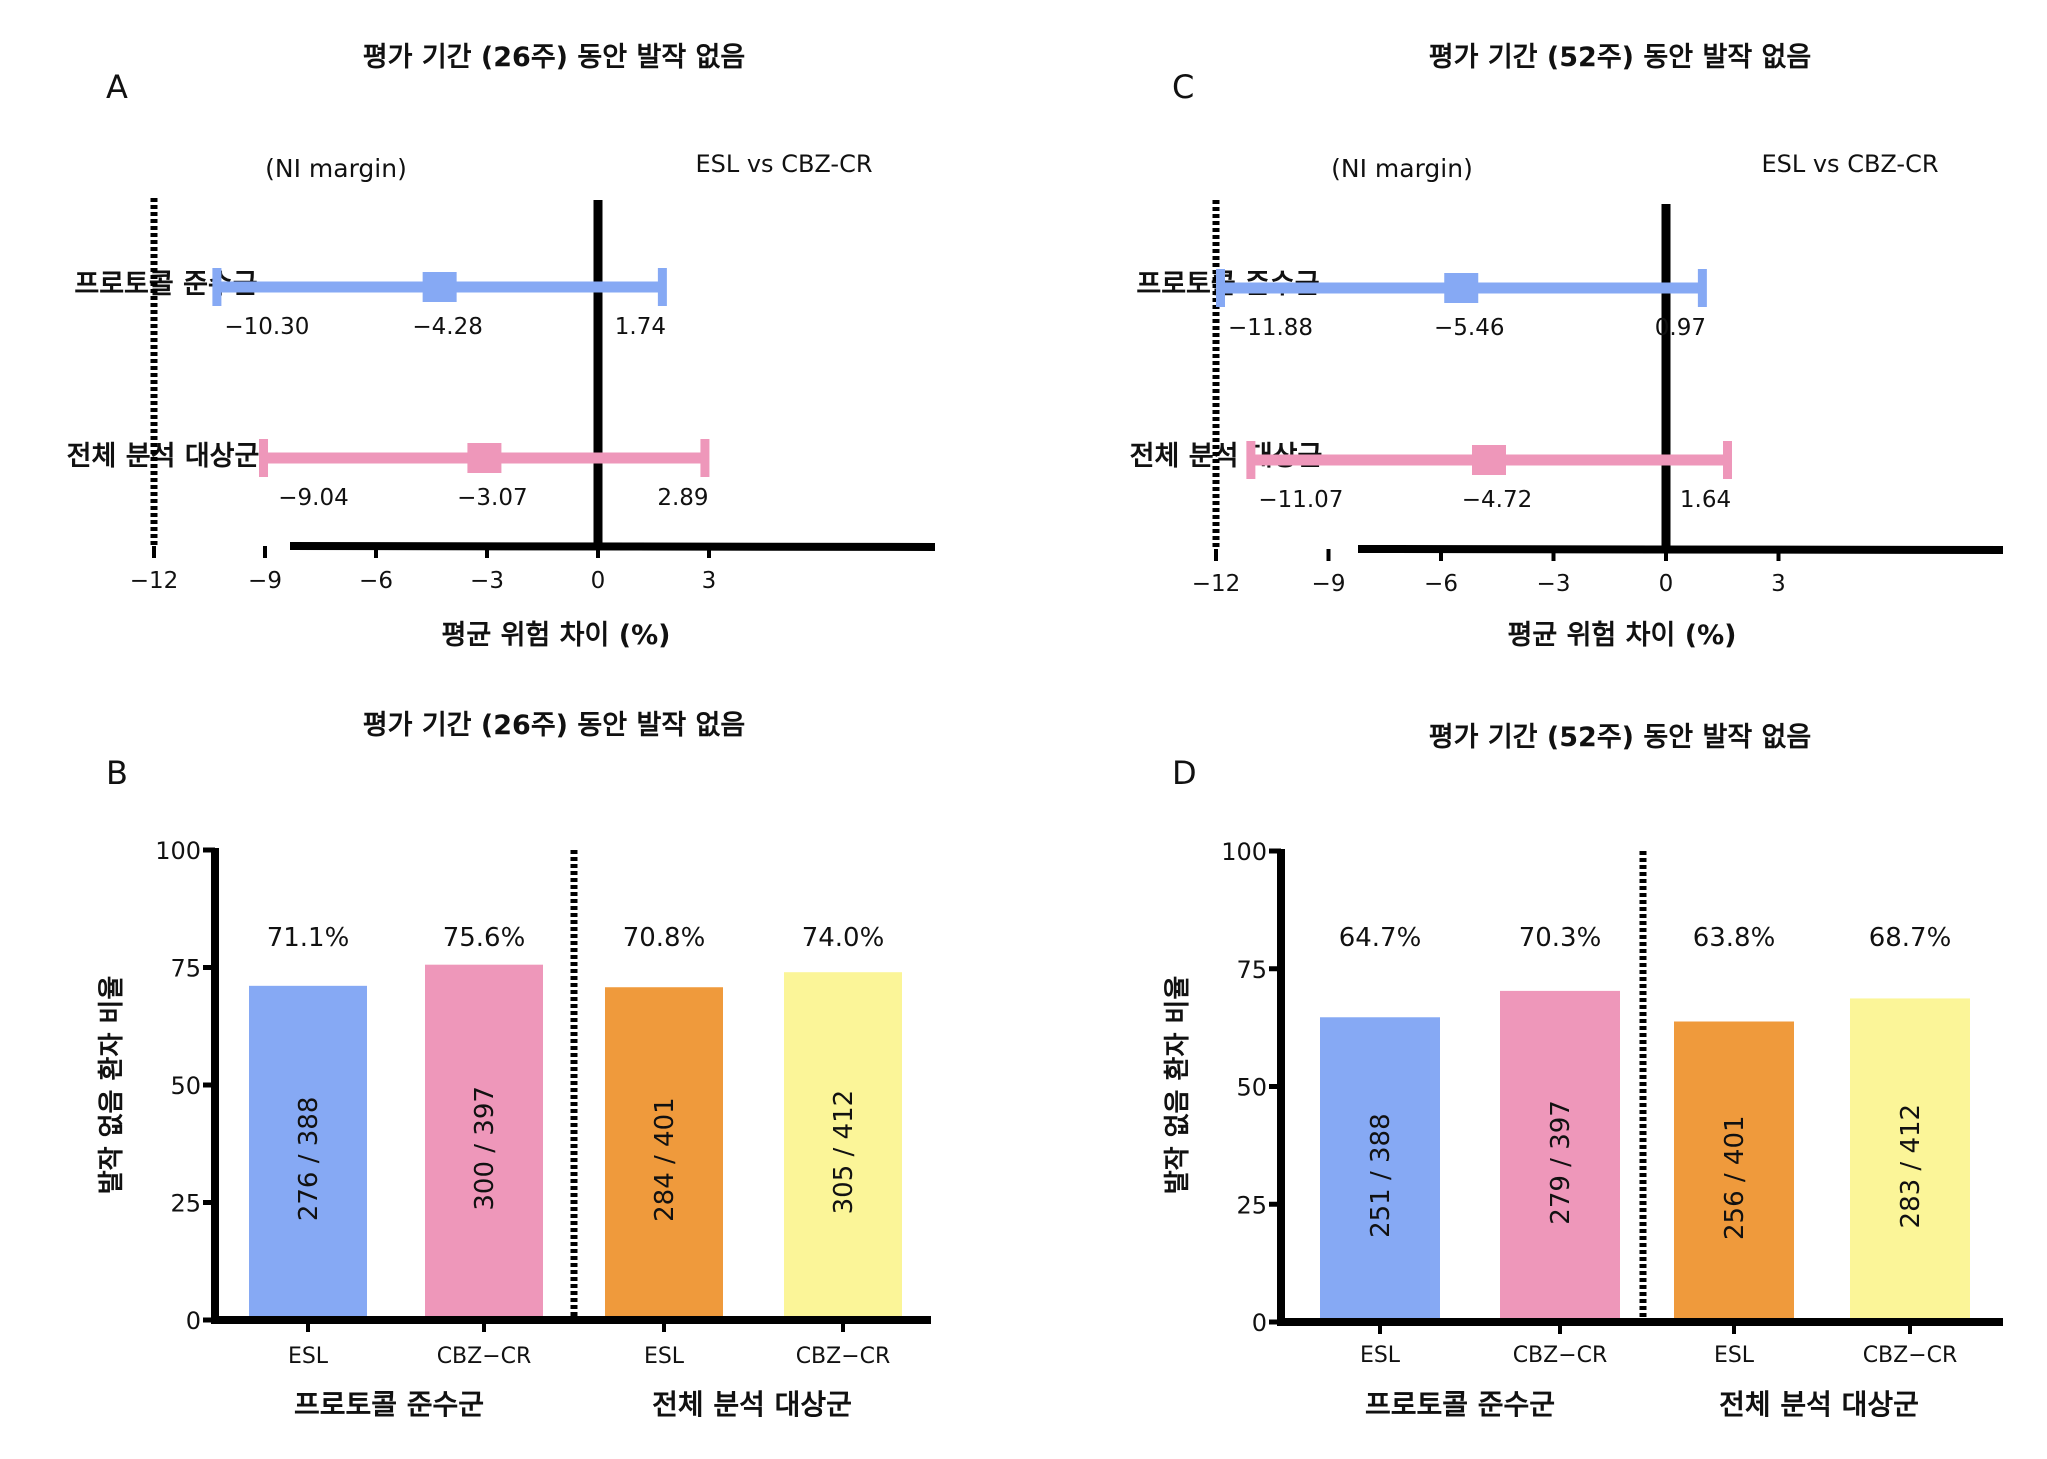 This screenshot has height=1459, width=2047. Describe the element at coordinates (1910, 938) in the screenshot. I see `bar-value-label: 68.7%` at that location.